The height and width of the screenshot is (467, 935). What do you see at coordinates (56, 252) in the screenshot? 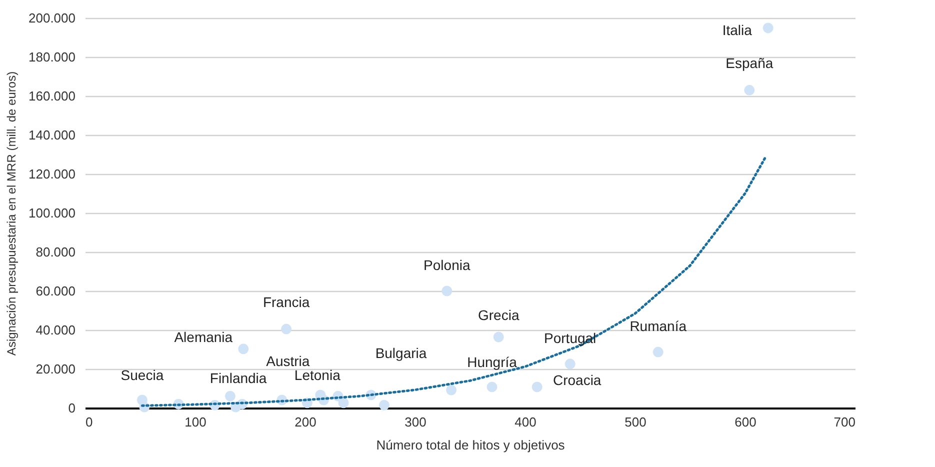
I see `y-tick-label: 80.000` at bounding box center [56, 252].